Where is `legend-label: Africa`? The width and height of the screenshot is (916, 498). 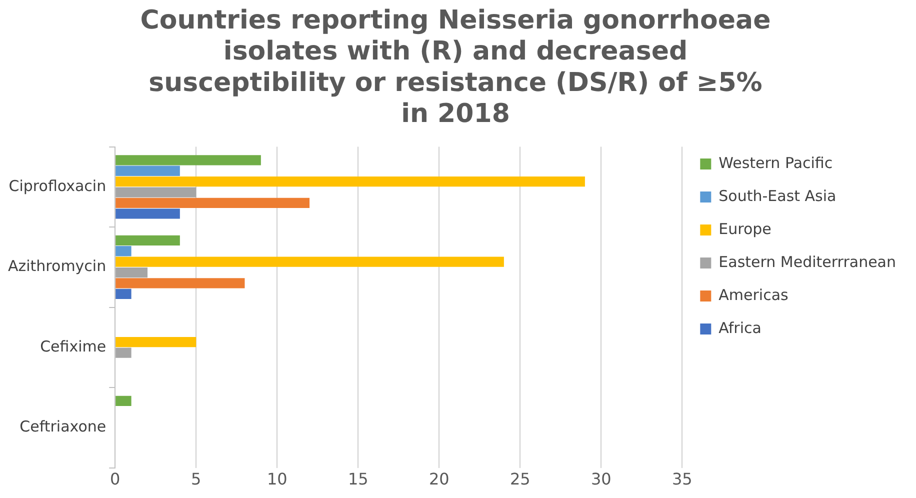 legend-label: Africa is located at coordinates (740, 327).